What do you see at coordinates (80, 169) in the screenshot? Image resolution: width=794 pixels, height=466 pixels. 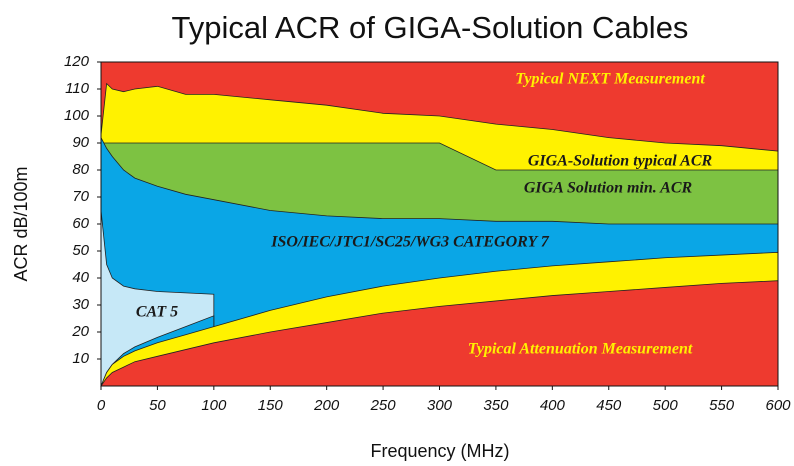 I see `y-tick-label: 80` at bounding box center [80, 169].